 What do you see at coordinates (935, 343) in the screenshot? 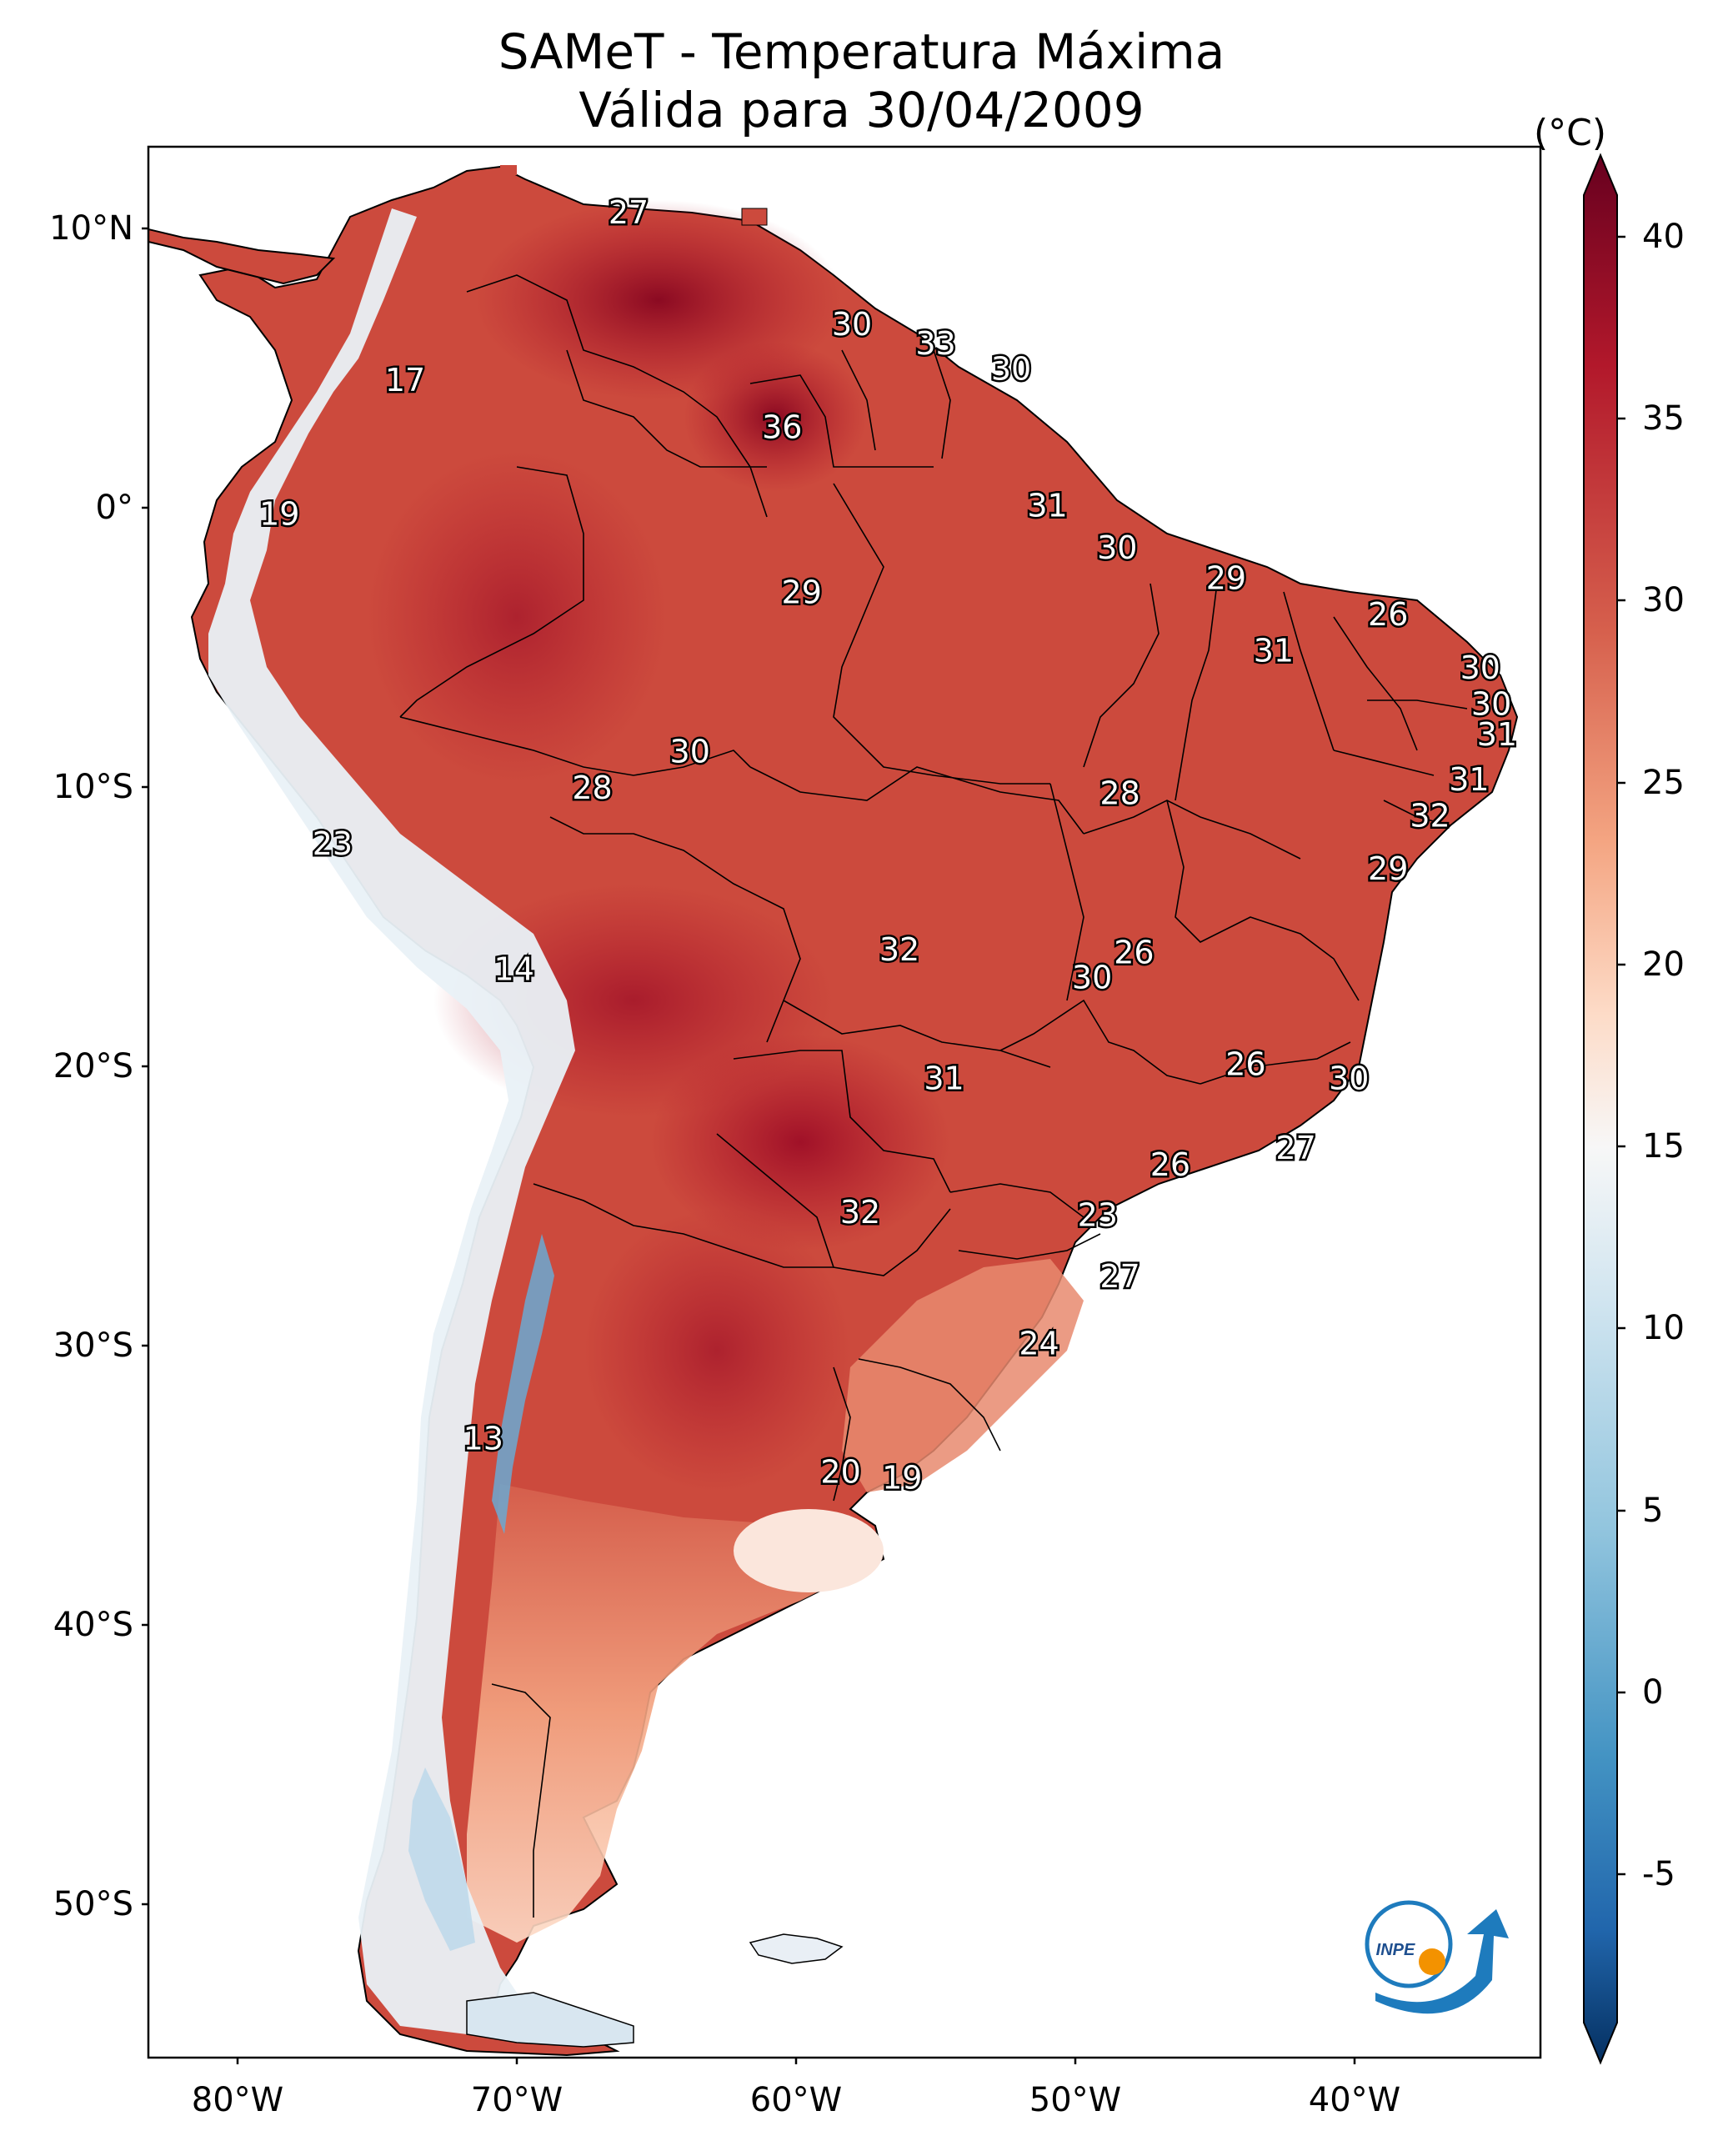
I see `temperature-label: 33` at bounding box center [935, 343].